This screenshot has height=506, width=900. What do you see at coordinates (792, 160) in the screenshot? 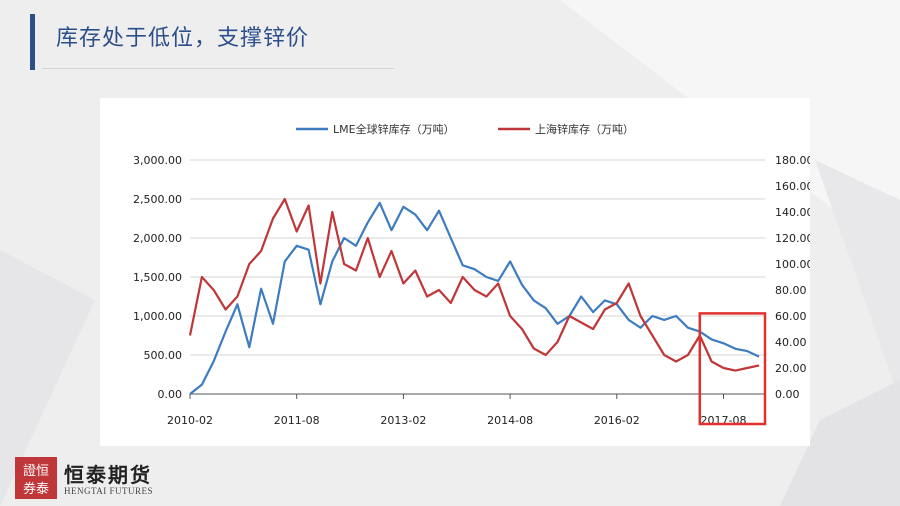
I see `right-tick-label: 180.00` at bounding box center [792, 160].